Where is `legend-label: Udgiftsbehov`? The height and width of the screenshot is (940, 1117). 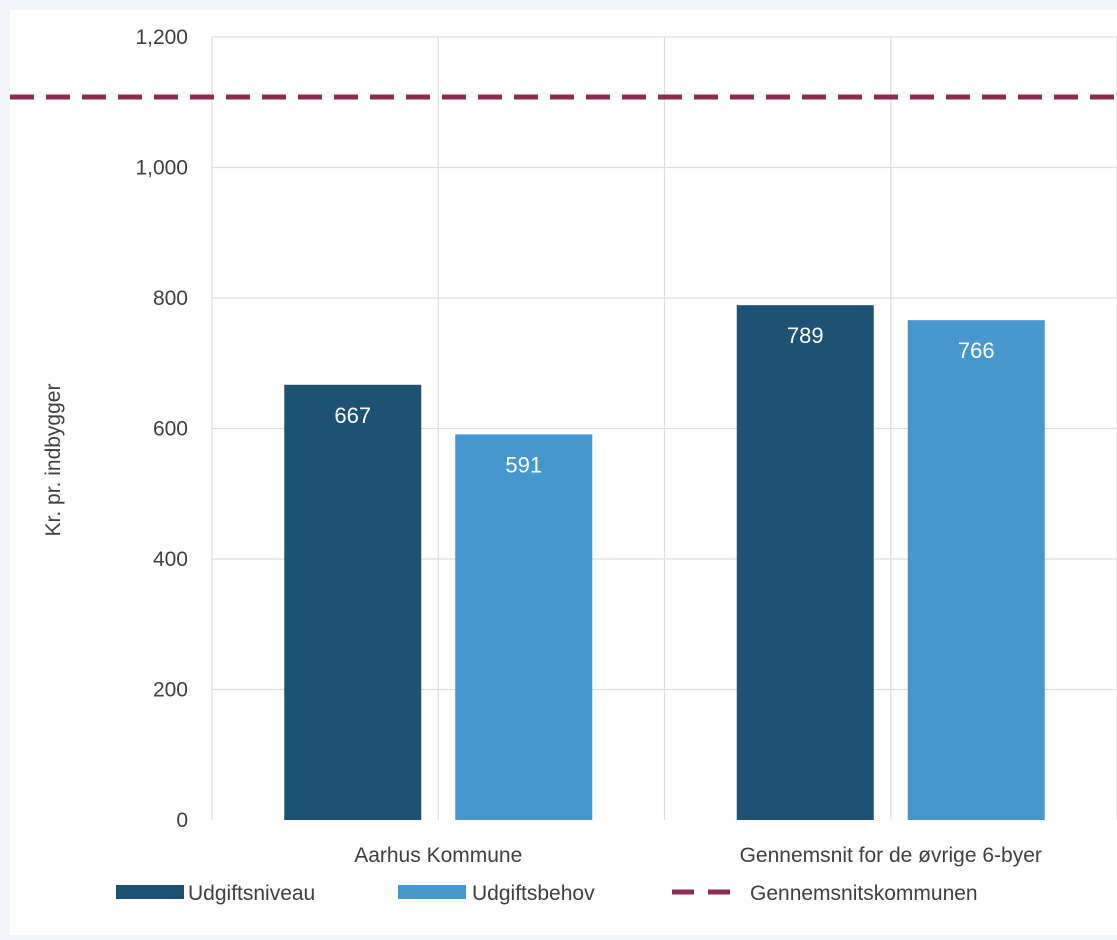 legend-label: Udgiftsbehov is located at coordinates (533, 893).